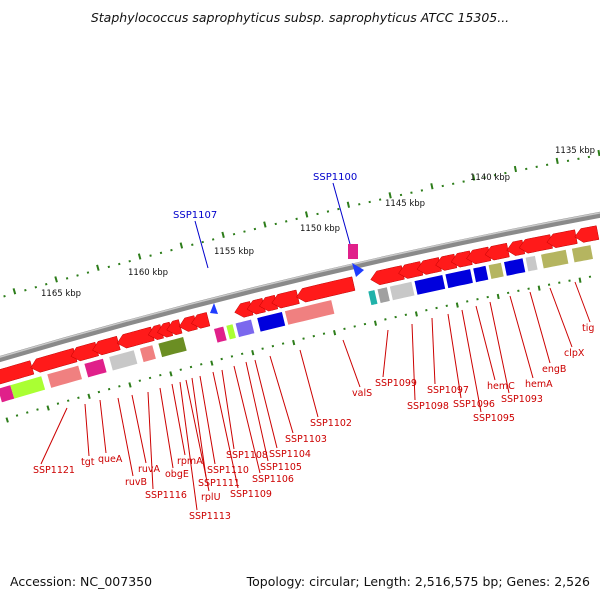 The height and width of the screenshot is (600, 600). I want to click on ssp1100-marker-icon, so click(358, 270).